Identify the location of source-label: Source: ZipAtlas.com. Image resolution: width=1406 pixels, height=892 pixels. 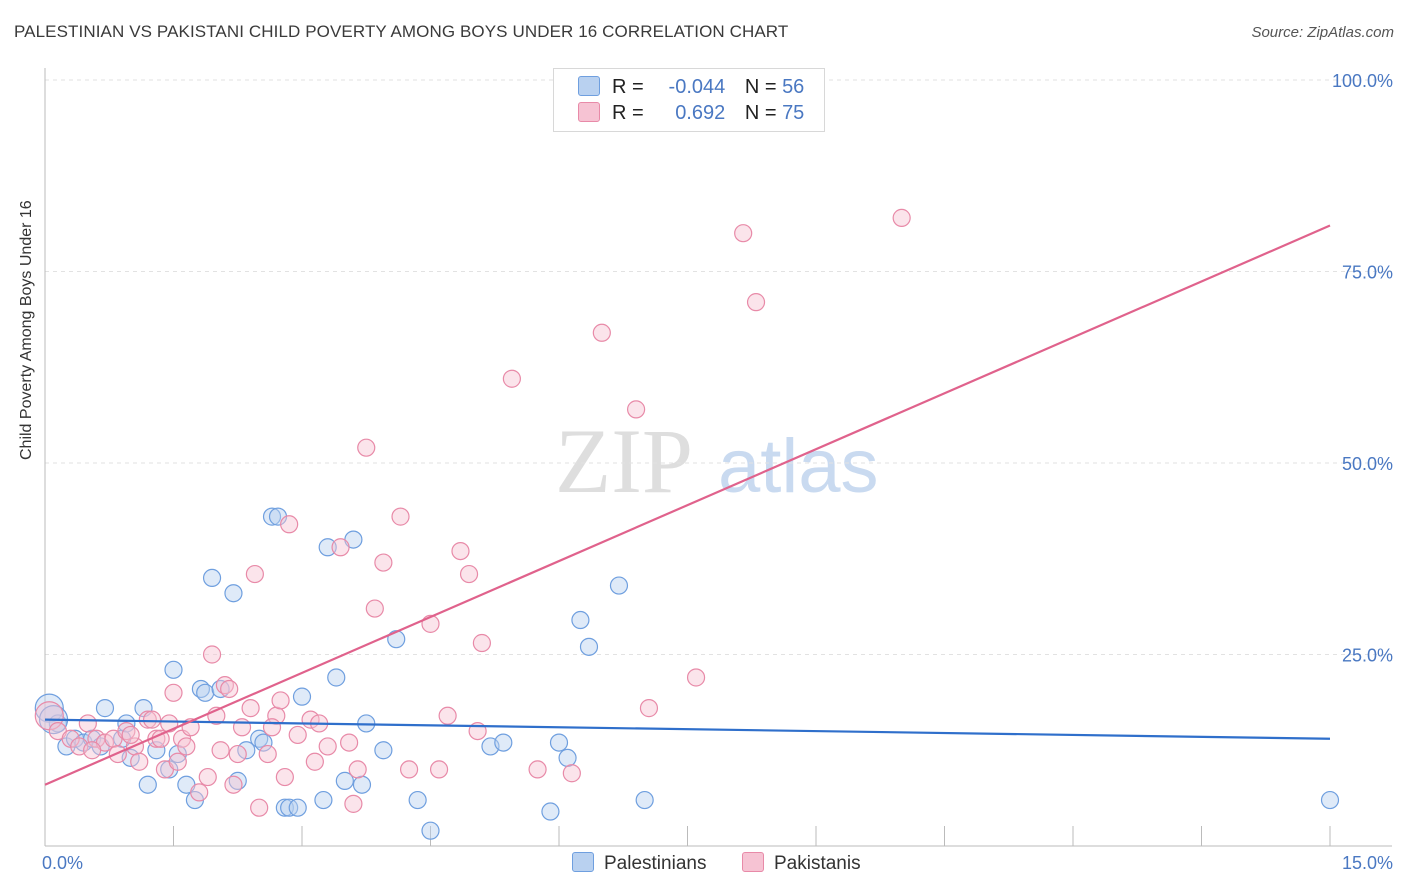
(1322, 32).